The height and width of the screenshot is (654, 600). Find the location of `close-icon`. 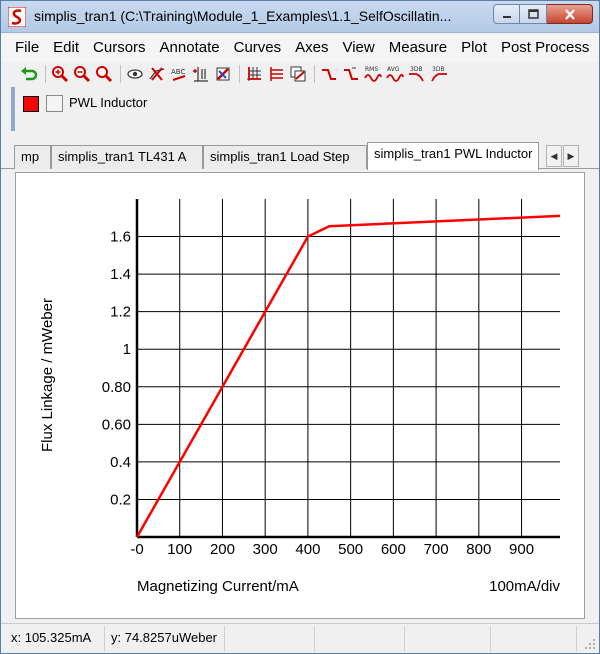

close-icon is located at coordinates (569, 14).